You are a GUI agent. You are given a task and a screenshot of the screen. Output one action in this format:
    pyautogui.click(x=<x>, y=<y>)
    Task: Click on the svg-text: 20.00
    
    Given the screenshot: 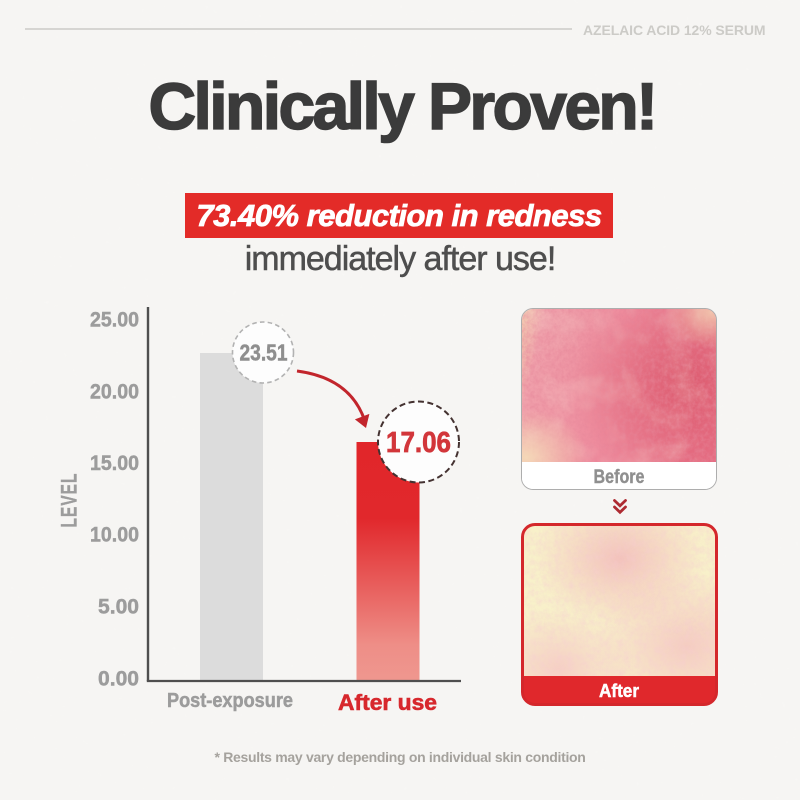 What is the action you would take?
    pyautogui.click(x=114, y=392)
    